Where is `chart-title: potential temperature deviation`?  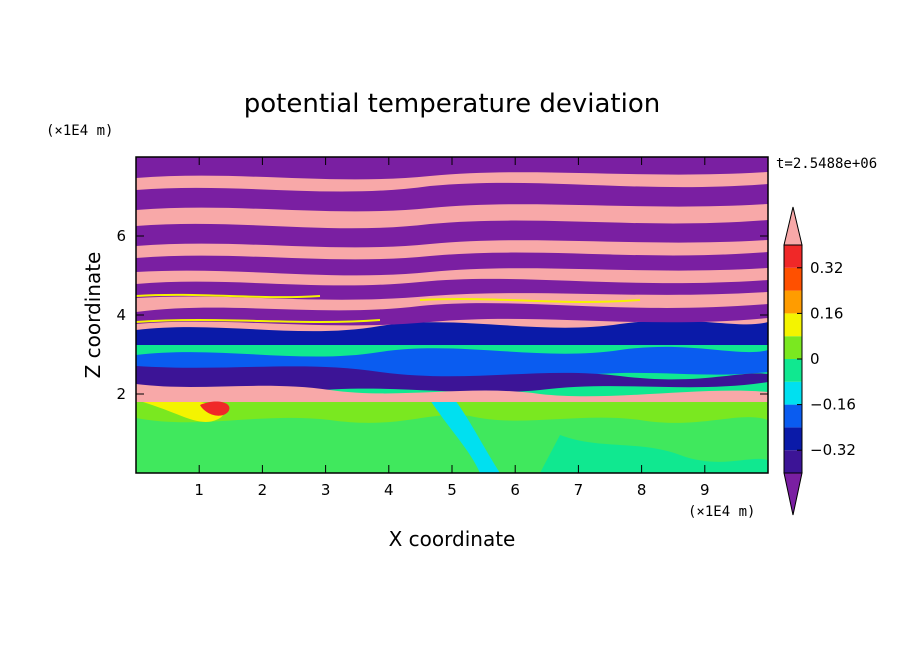
chart-title: potential temperature deviation is located at coordinates (452, 104).